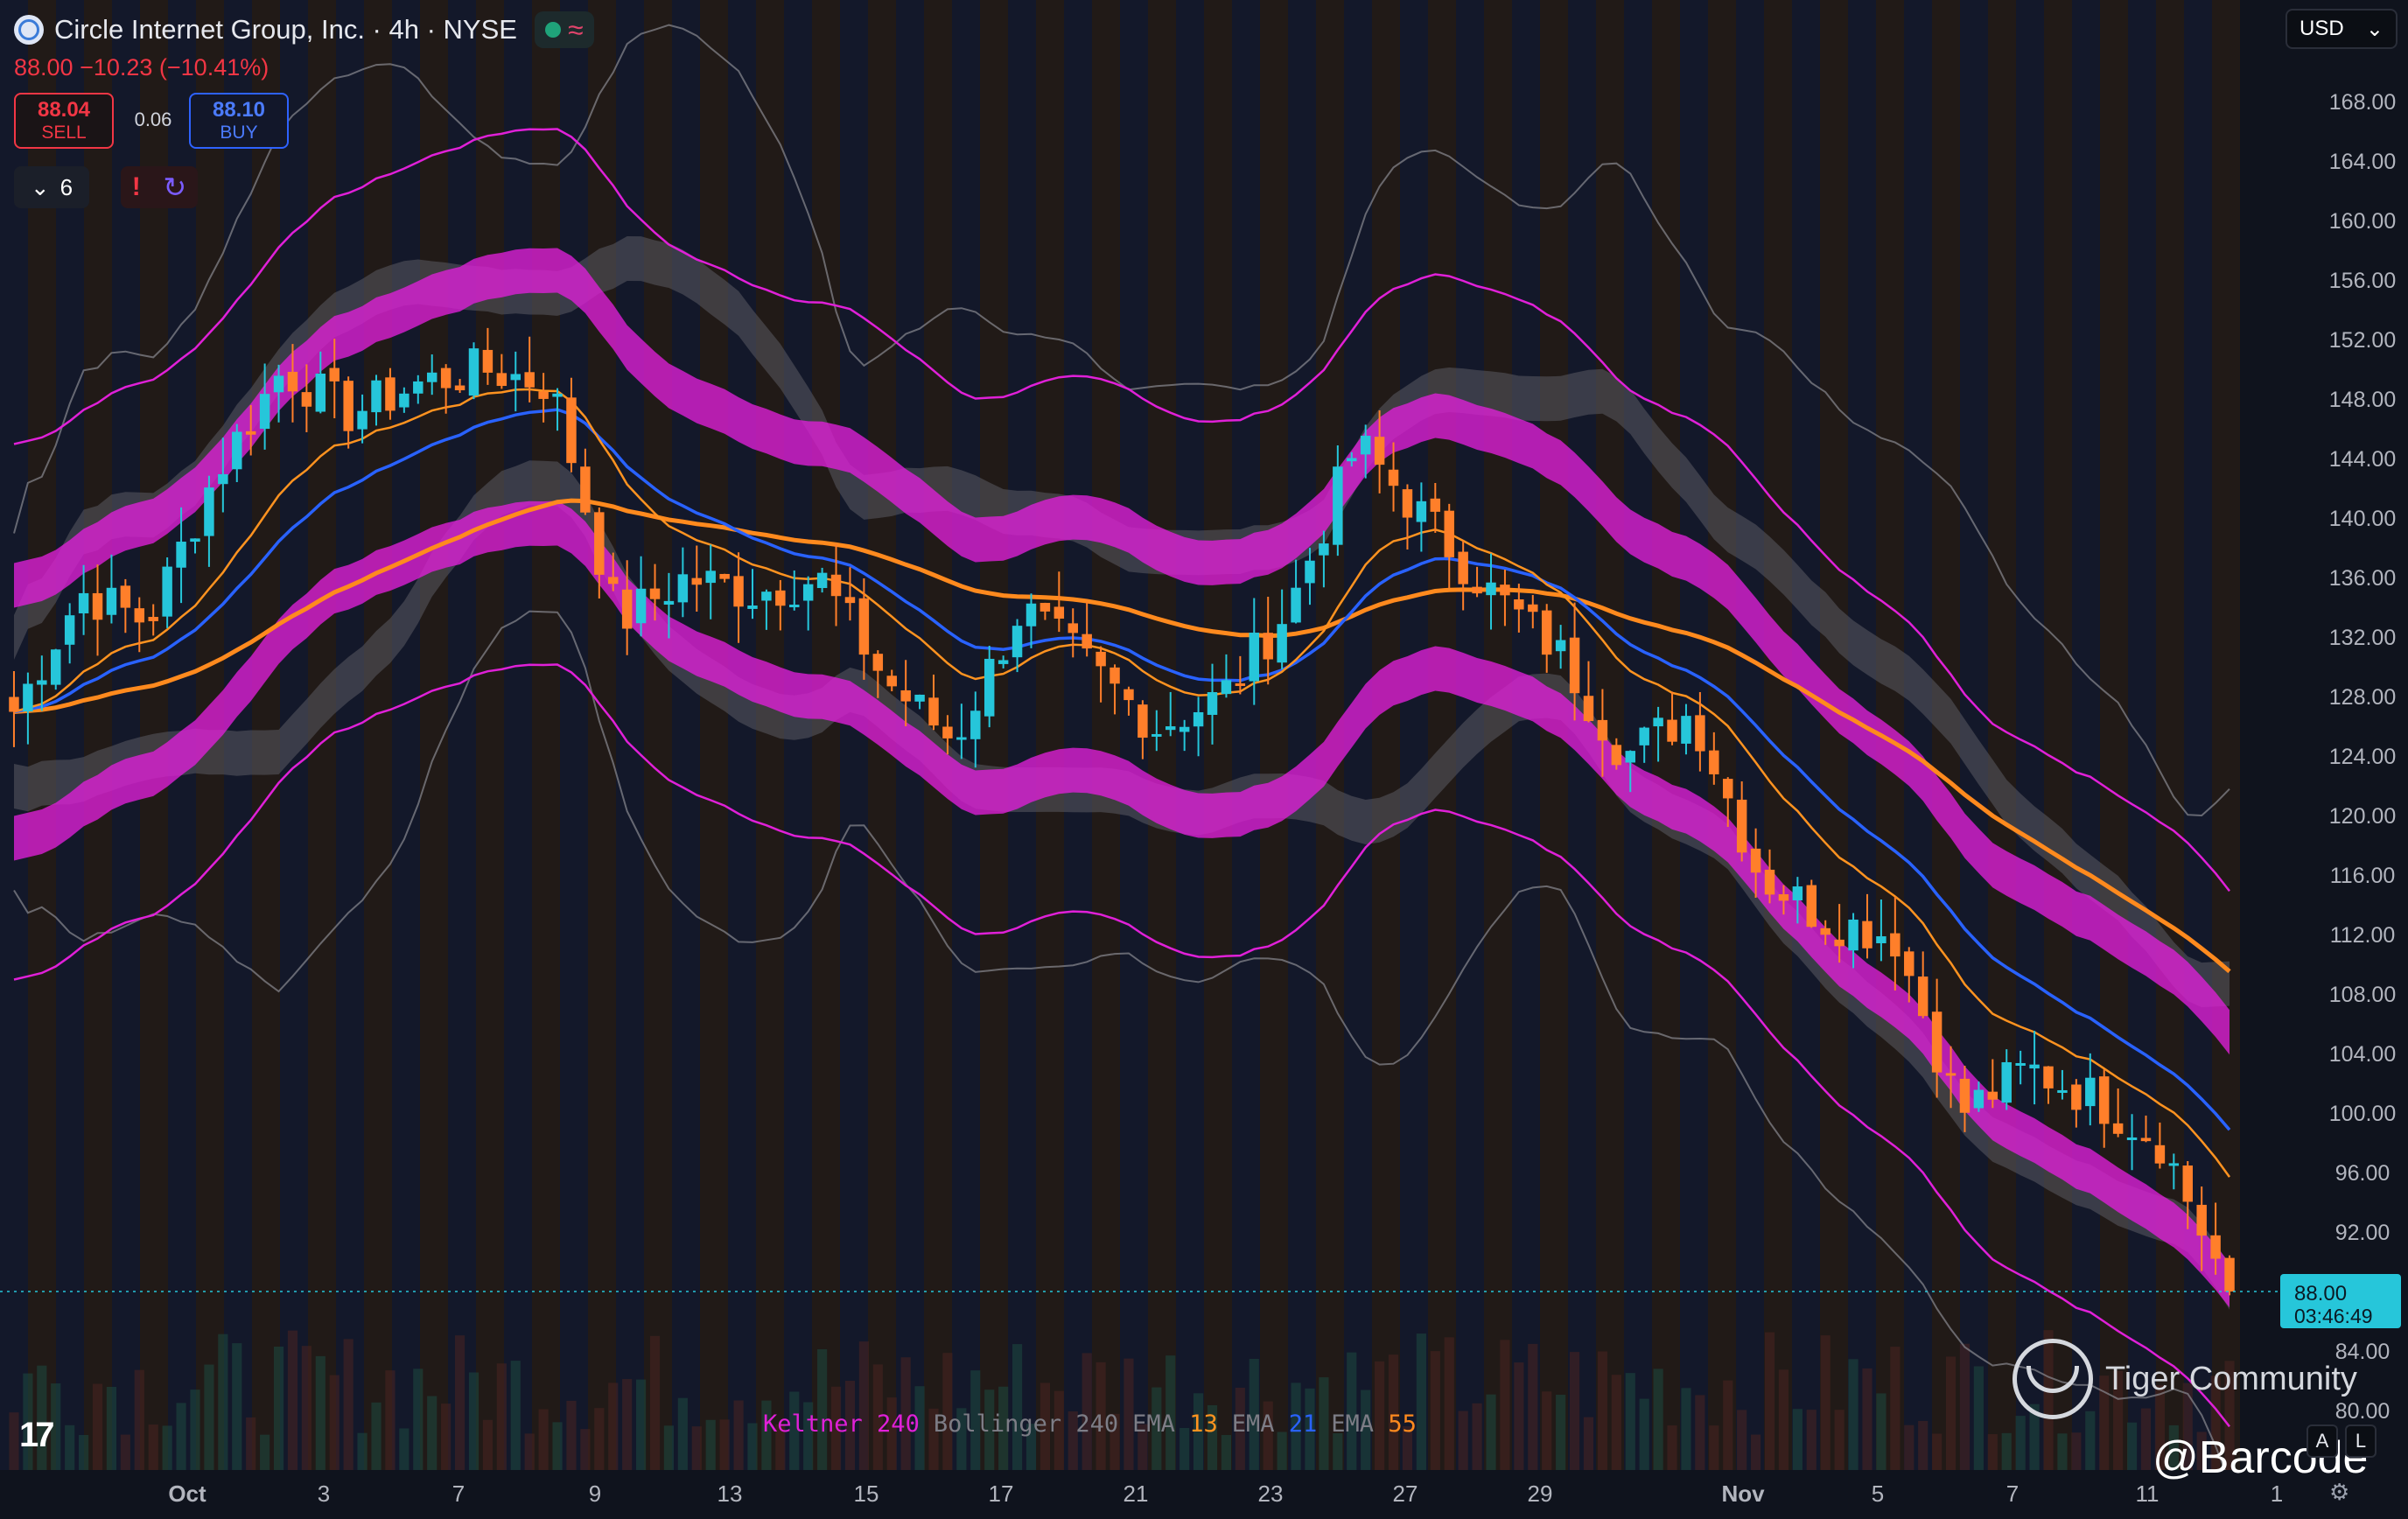 The width and height of the screenshot is (2408, 1519). I want to click on currency-select: USD ⌄, so click(2342, 29).